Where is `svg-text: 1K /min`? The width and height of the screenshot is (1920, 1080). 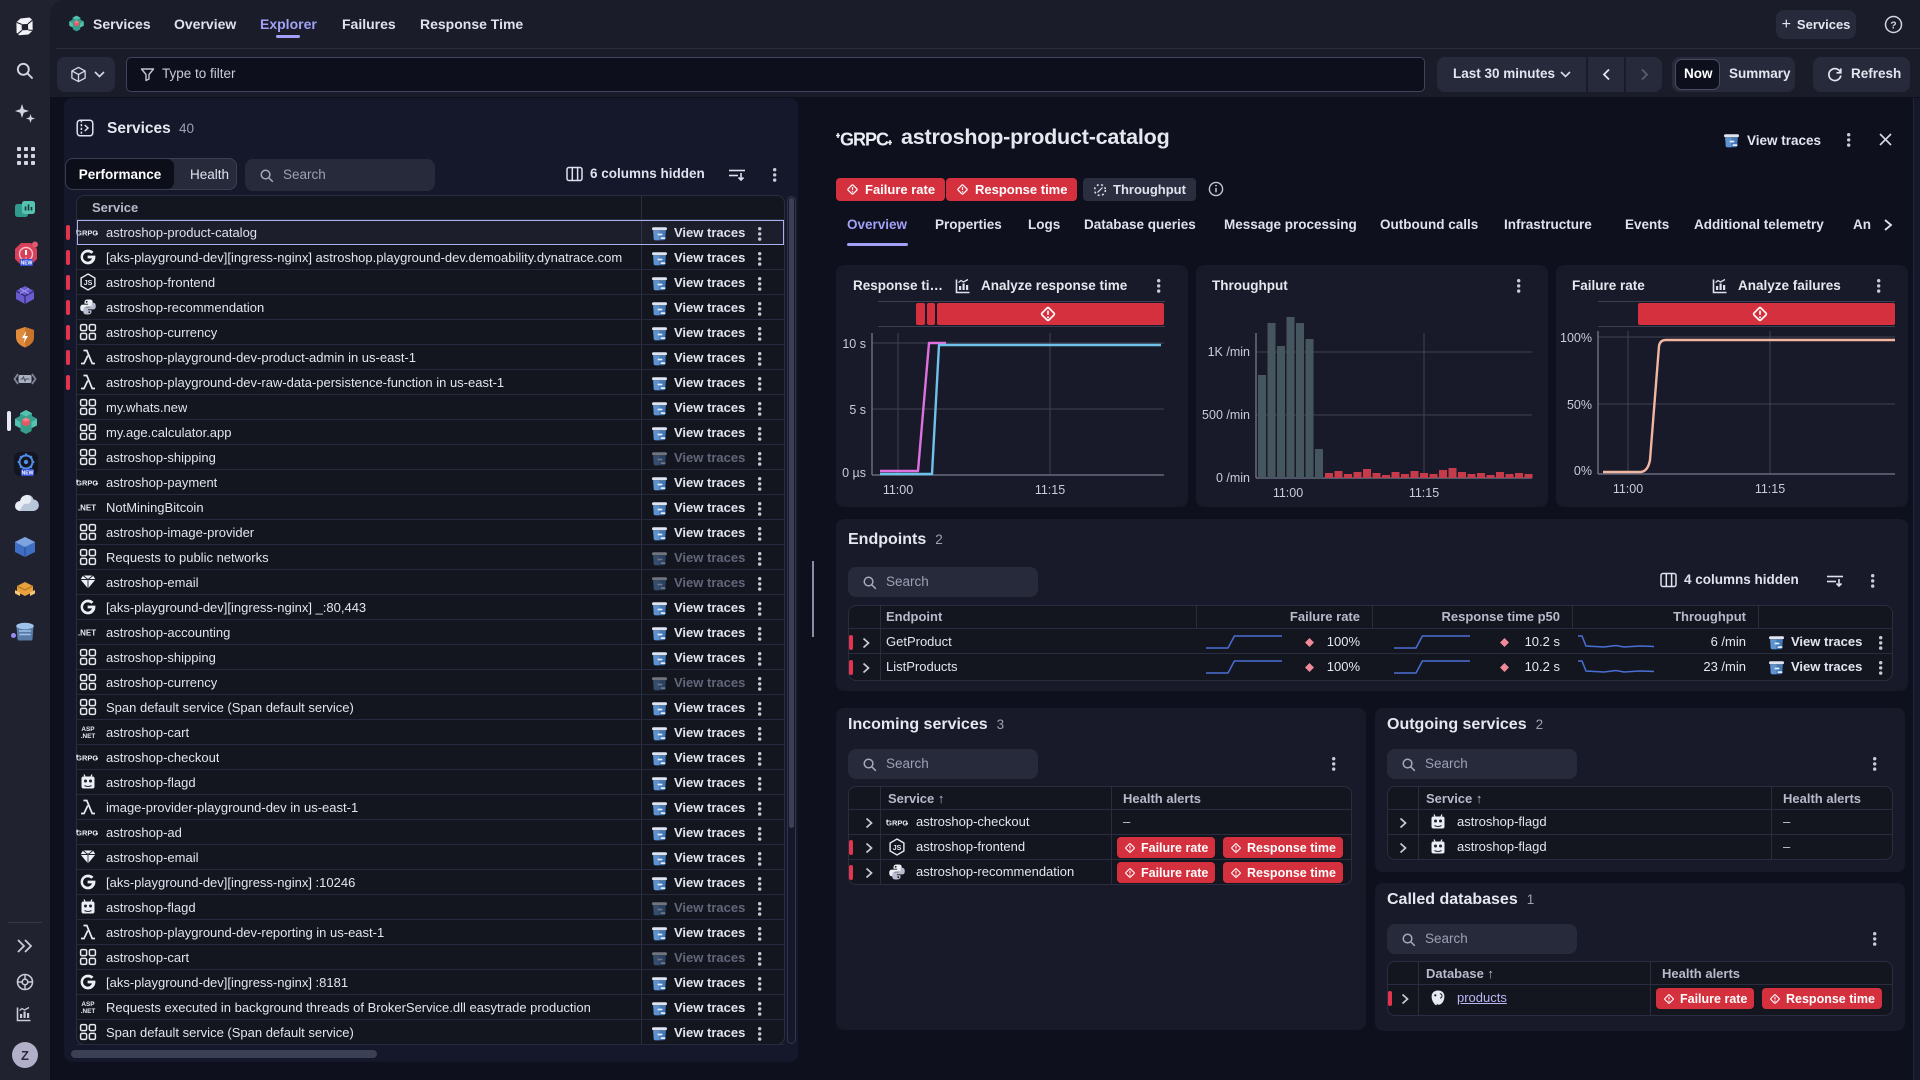 svg-text: 1K /min is located at coordinates (1229, 352).